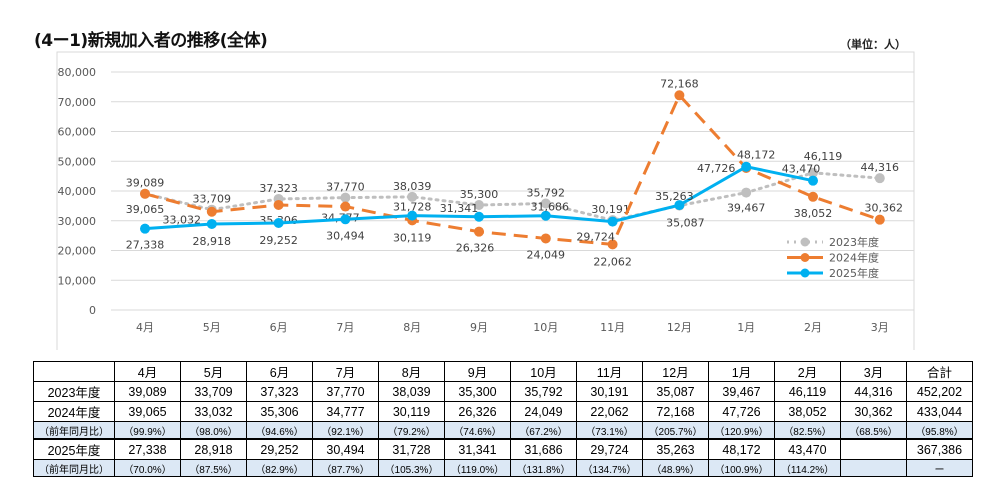 This screenshot has width=998, height=482. What do you see at coordinates (77, 132) in the screenshot?
I see `y-tick-label: 60,000` at bounding box center [77, 132].